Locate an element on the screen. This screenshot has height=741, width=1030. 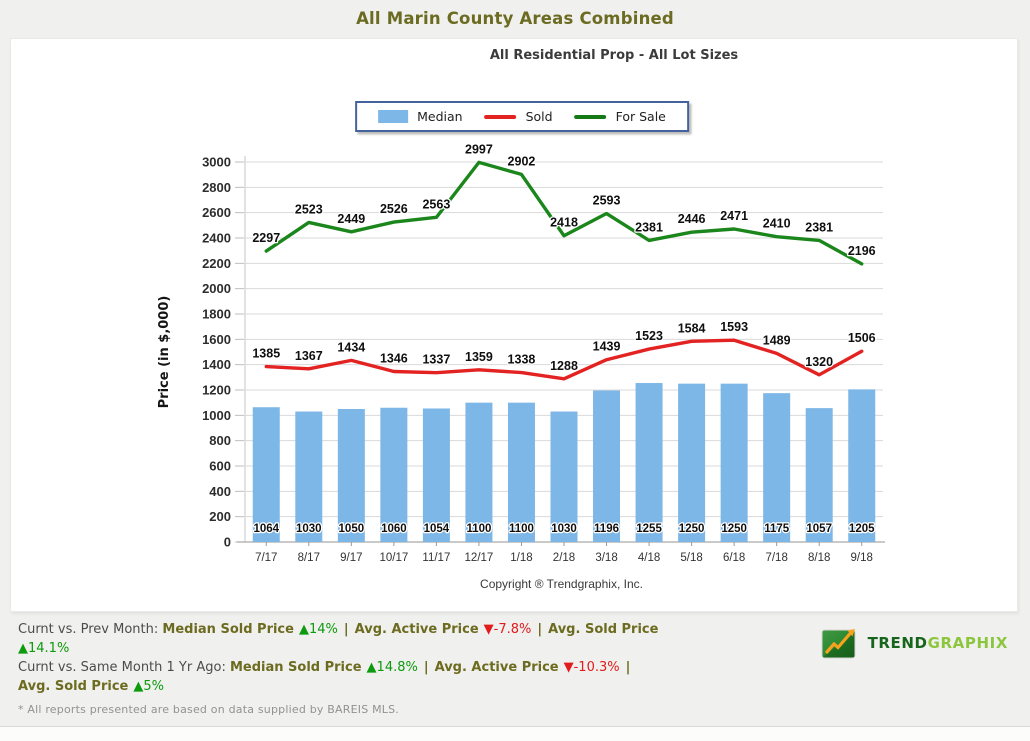
for-sale-value-label: 2902 is located at coordinates (522, 161).